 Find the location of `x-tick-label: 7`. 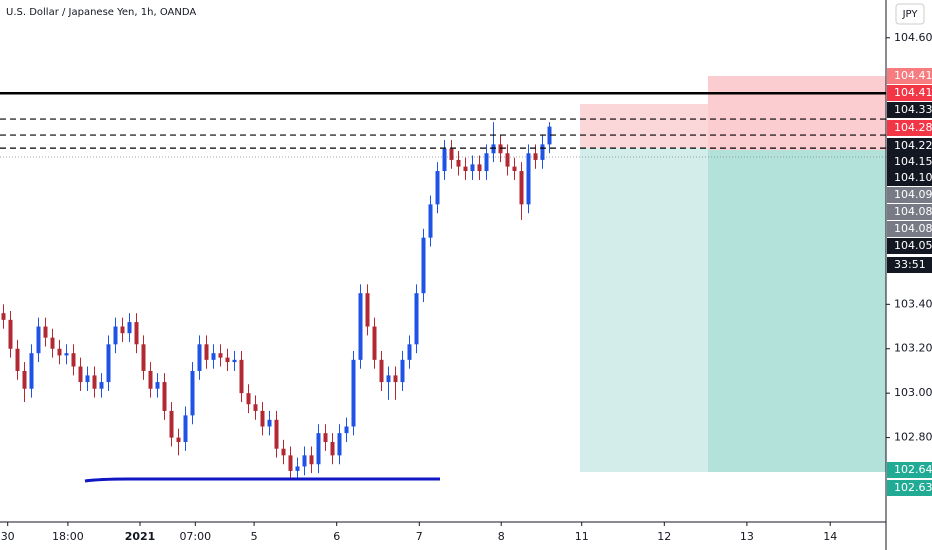

x-tick-label: 7 is located at coordinates (419, 536).